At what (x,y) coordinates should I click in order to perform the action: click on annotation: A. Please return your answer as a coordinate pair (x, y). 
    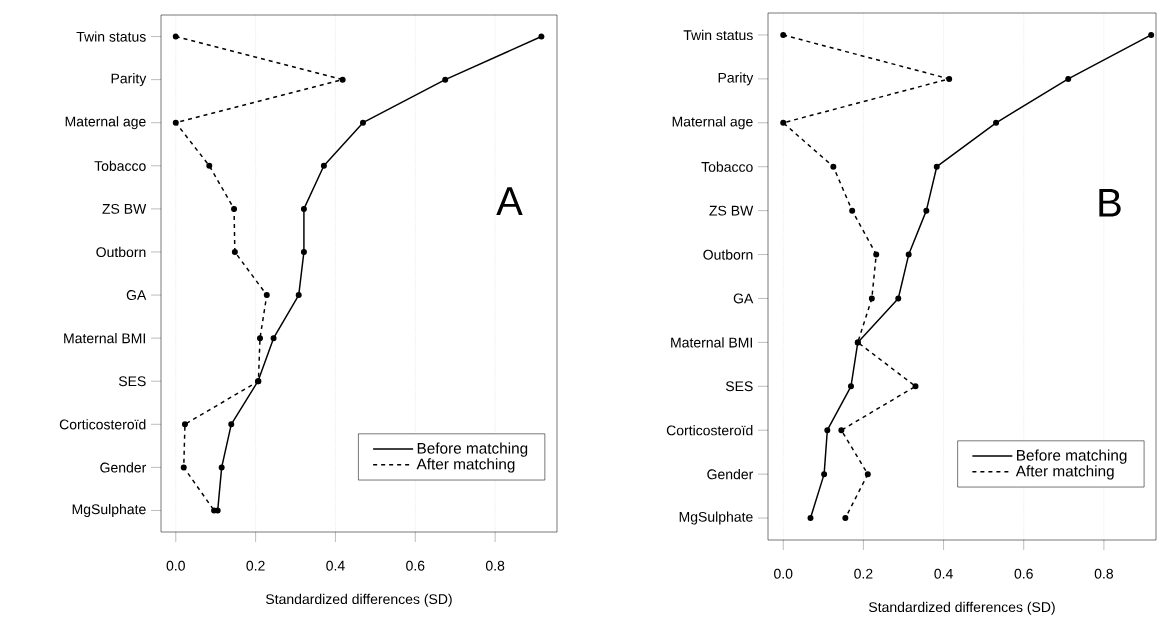
    Looking at the image, I should click on (509, 201).